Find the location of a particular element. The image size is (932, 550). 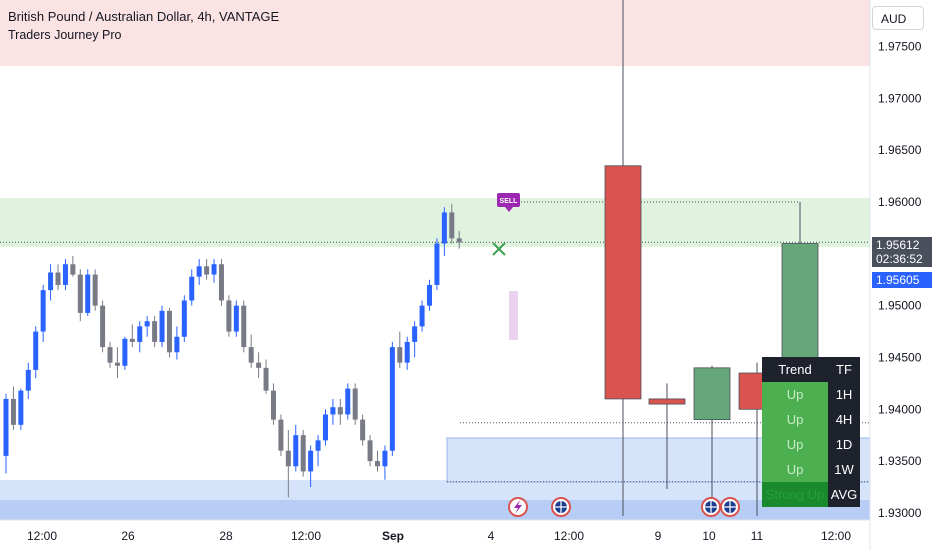

lightning-event-icon is located at coordinates (518, 507).